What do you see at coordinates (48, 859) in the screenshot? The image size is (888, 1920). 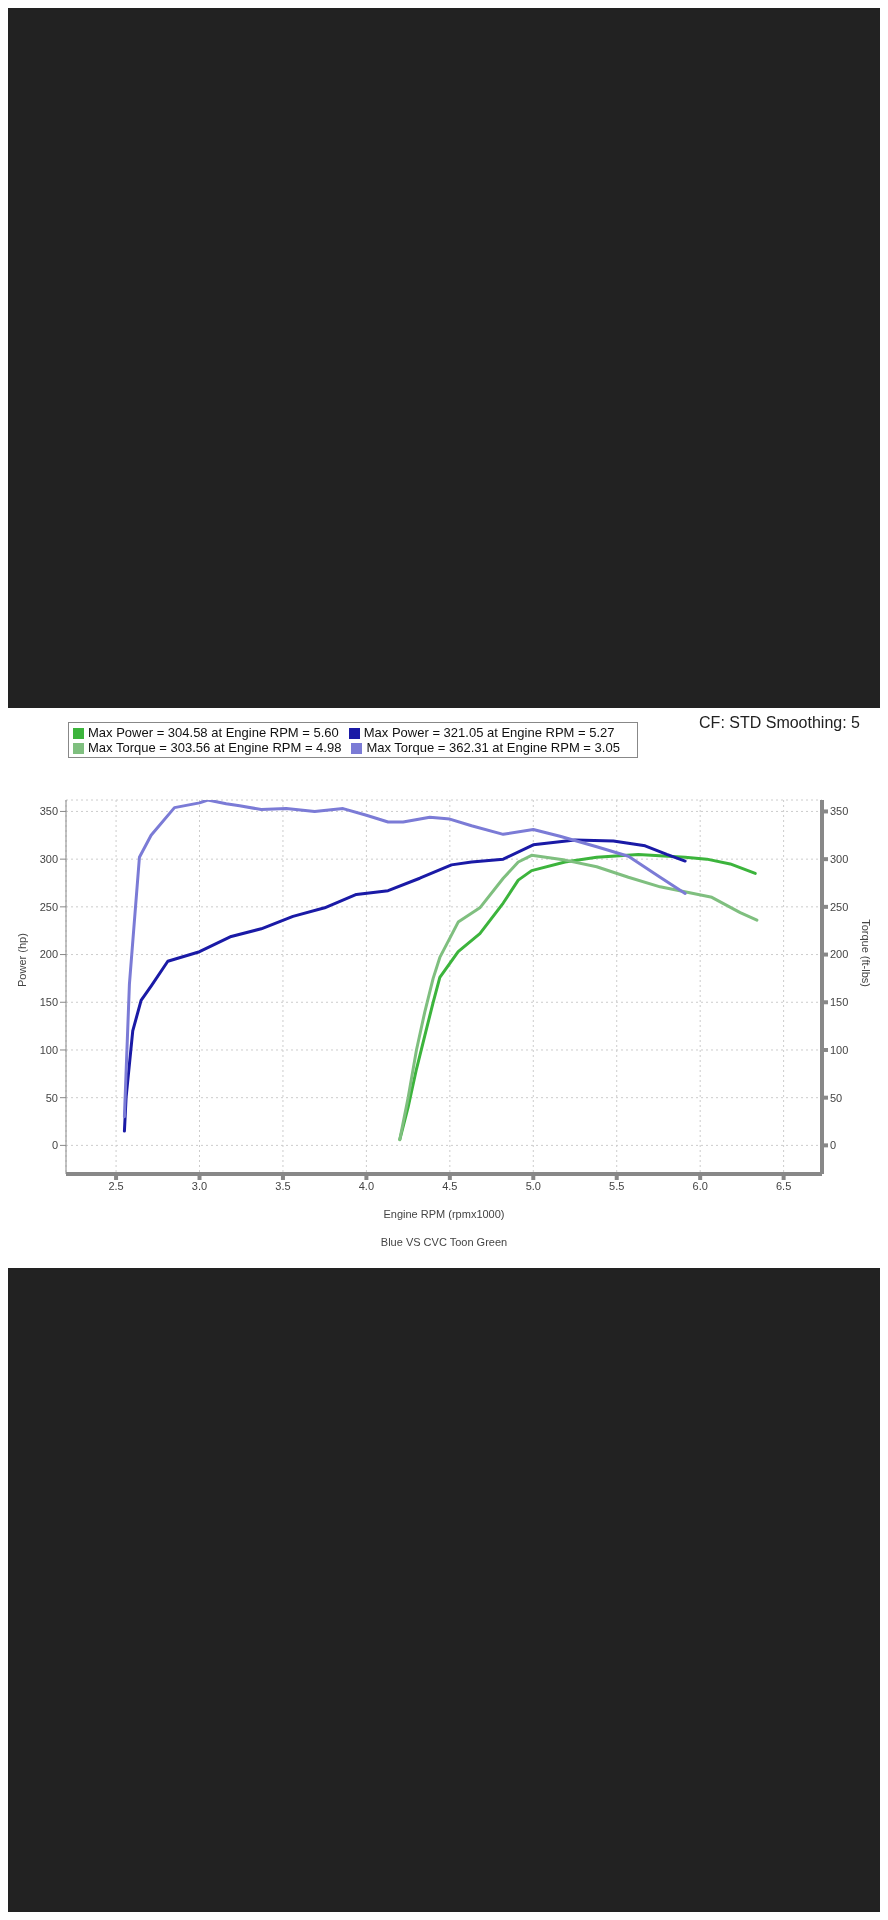 I see `y-tick-label: 300` at bounding box center [48, 859].